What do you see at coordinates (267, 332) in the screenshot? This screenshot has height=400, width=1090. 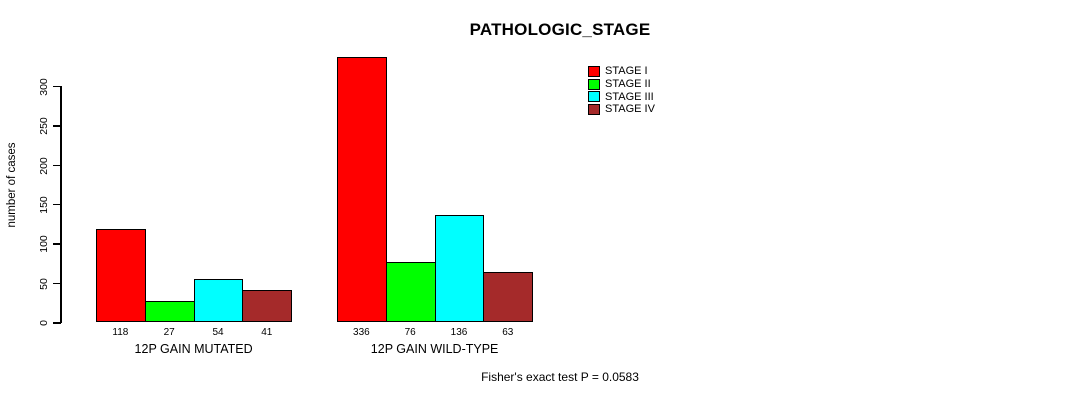 I see `bar-value-label: 41` at bounding box center [267, 332].